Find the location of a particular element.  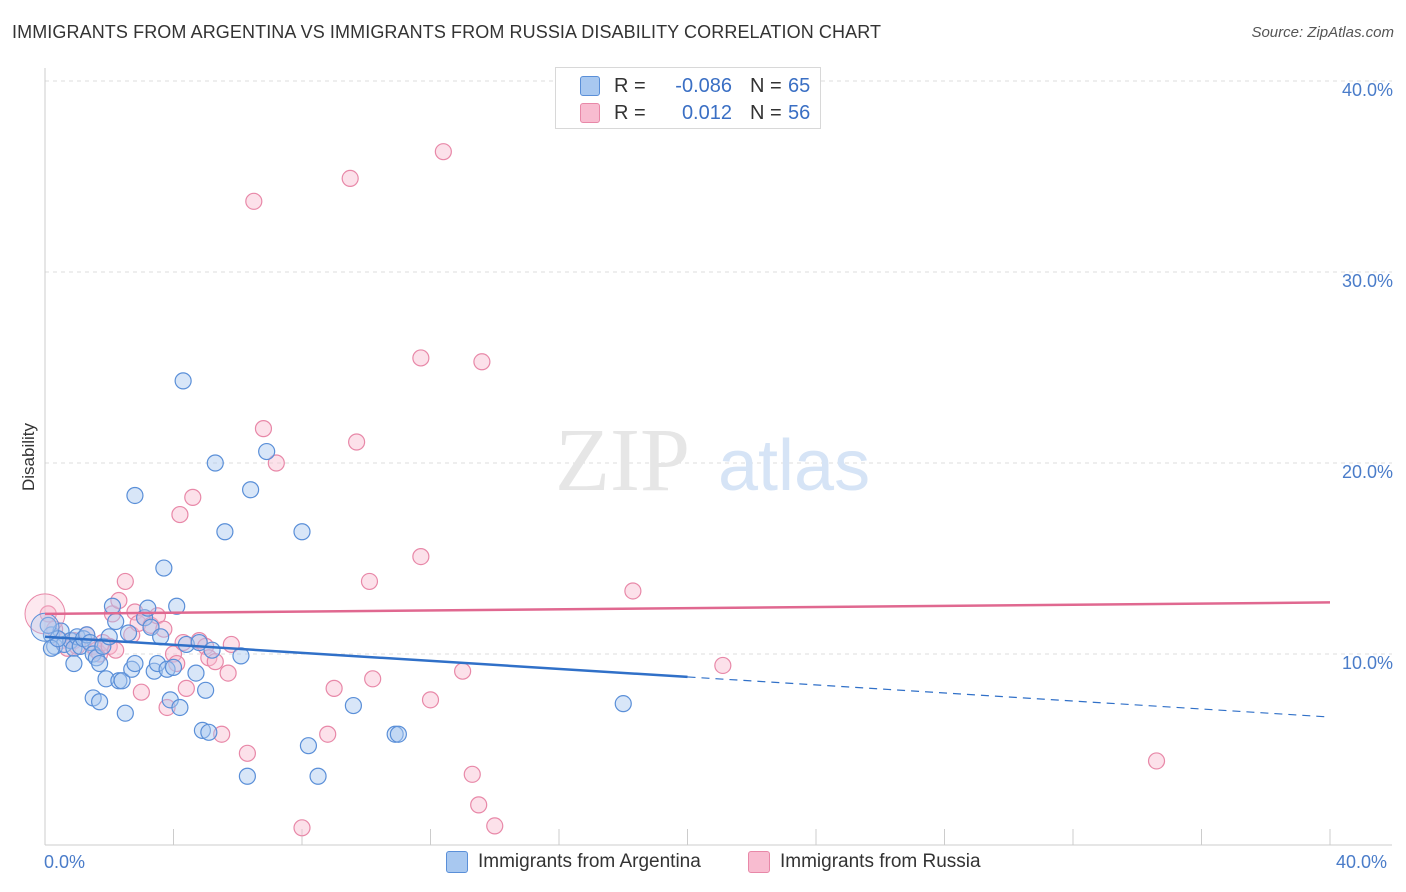

y-tick-label-2: 30.0% is located at coordinates (1367, 281).